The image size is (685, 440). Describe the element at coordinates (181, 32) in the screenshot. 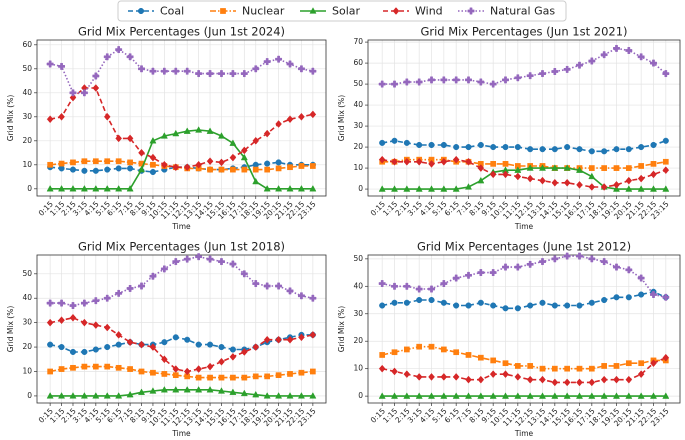

I see `chart-title: Grid Mix Percentages (Jun 1st 2024)` at that location.